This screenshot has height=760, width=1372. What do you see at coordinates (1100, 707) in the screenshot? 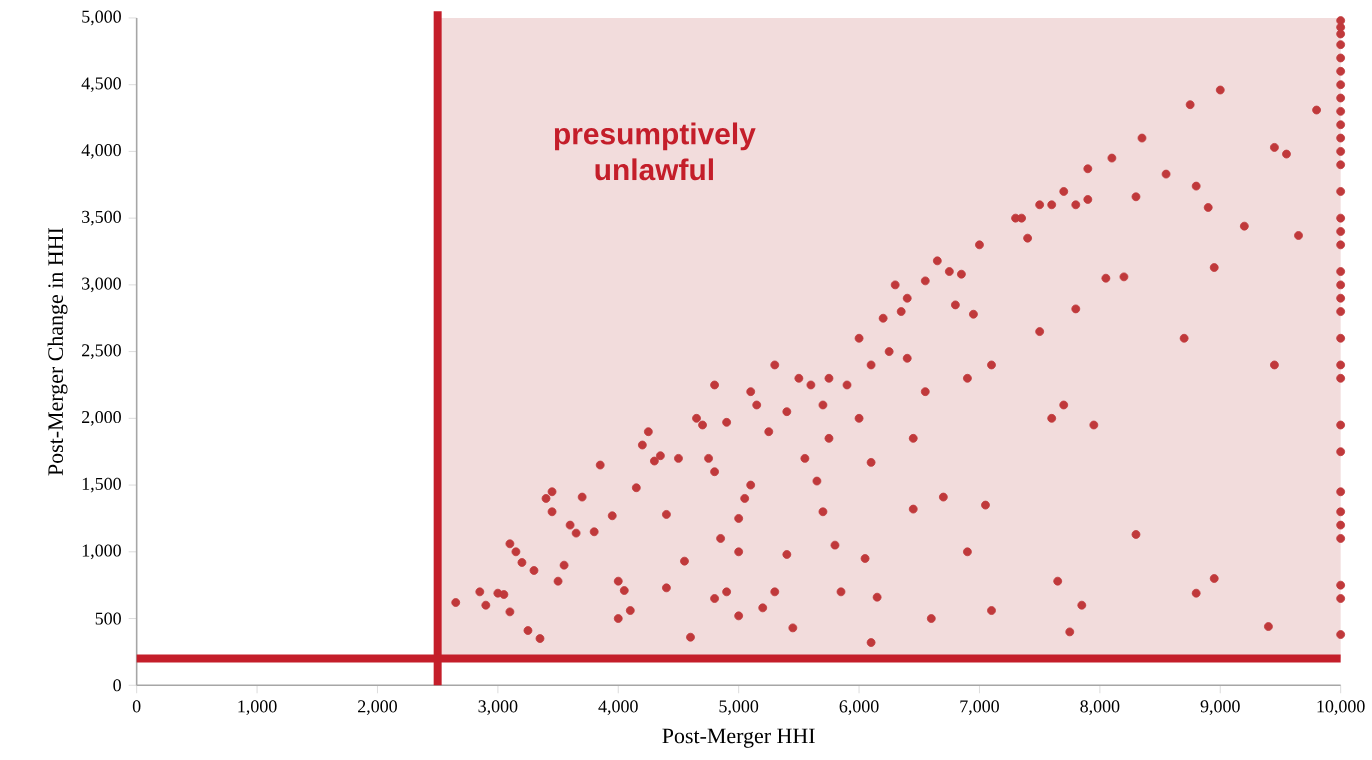
I see `x-tick-label: 8,000` at bounding box center [1100, 707].